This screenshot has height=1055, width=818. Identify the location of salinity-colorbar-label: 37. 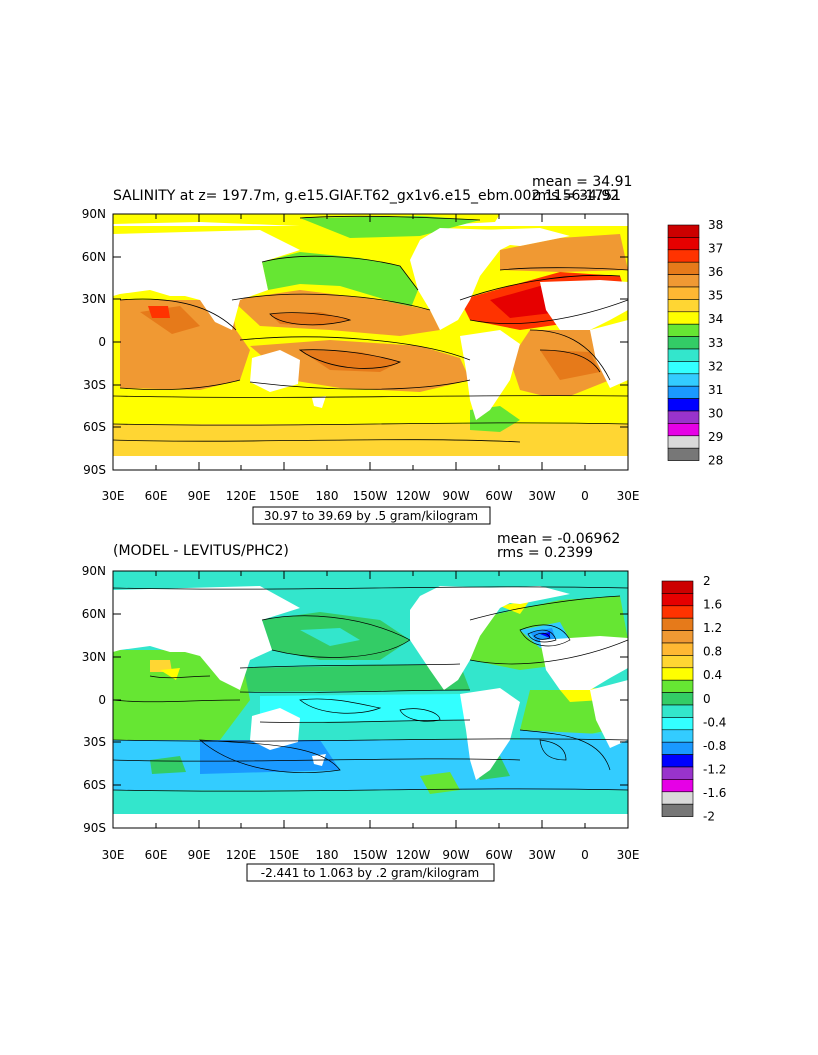
(715, 249).